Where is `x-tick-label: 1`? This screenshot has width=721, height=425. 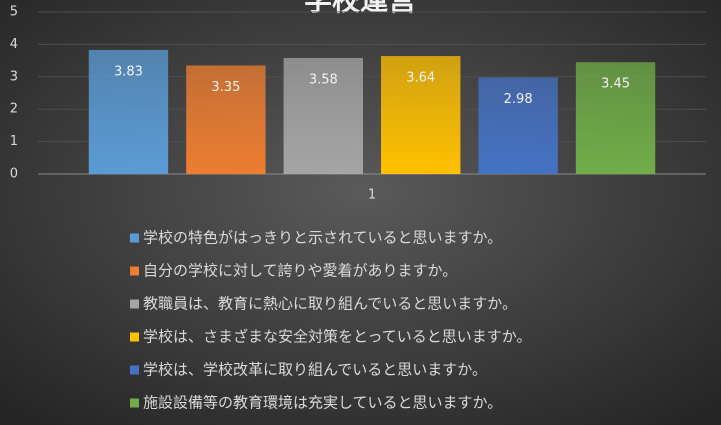
x-tick-label: 1 is located at coordinates (372, 195).